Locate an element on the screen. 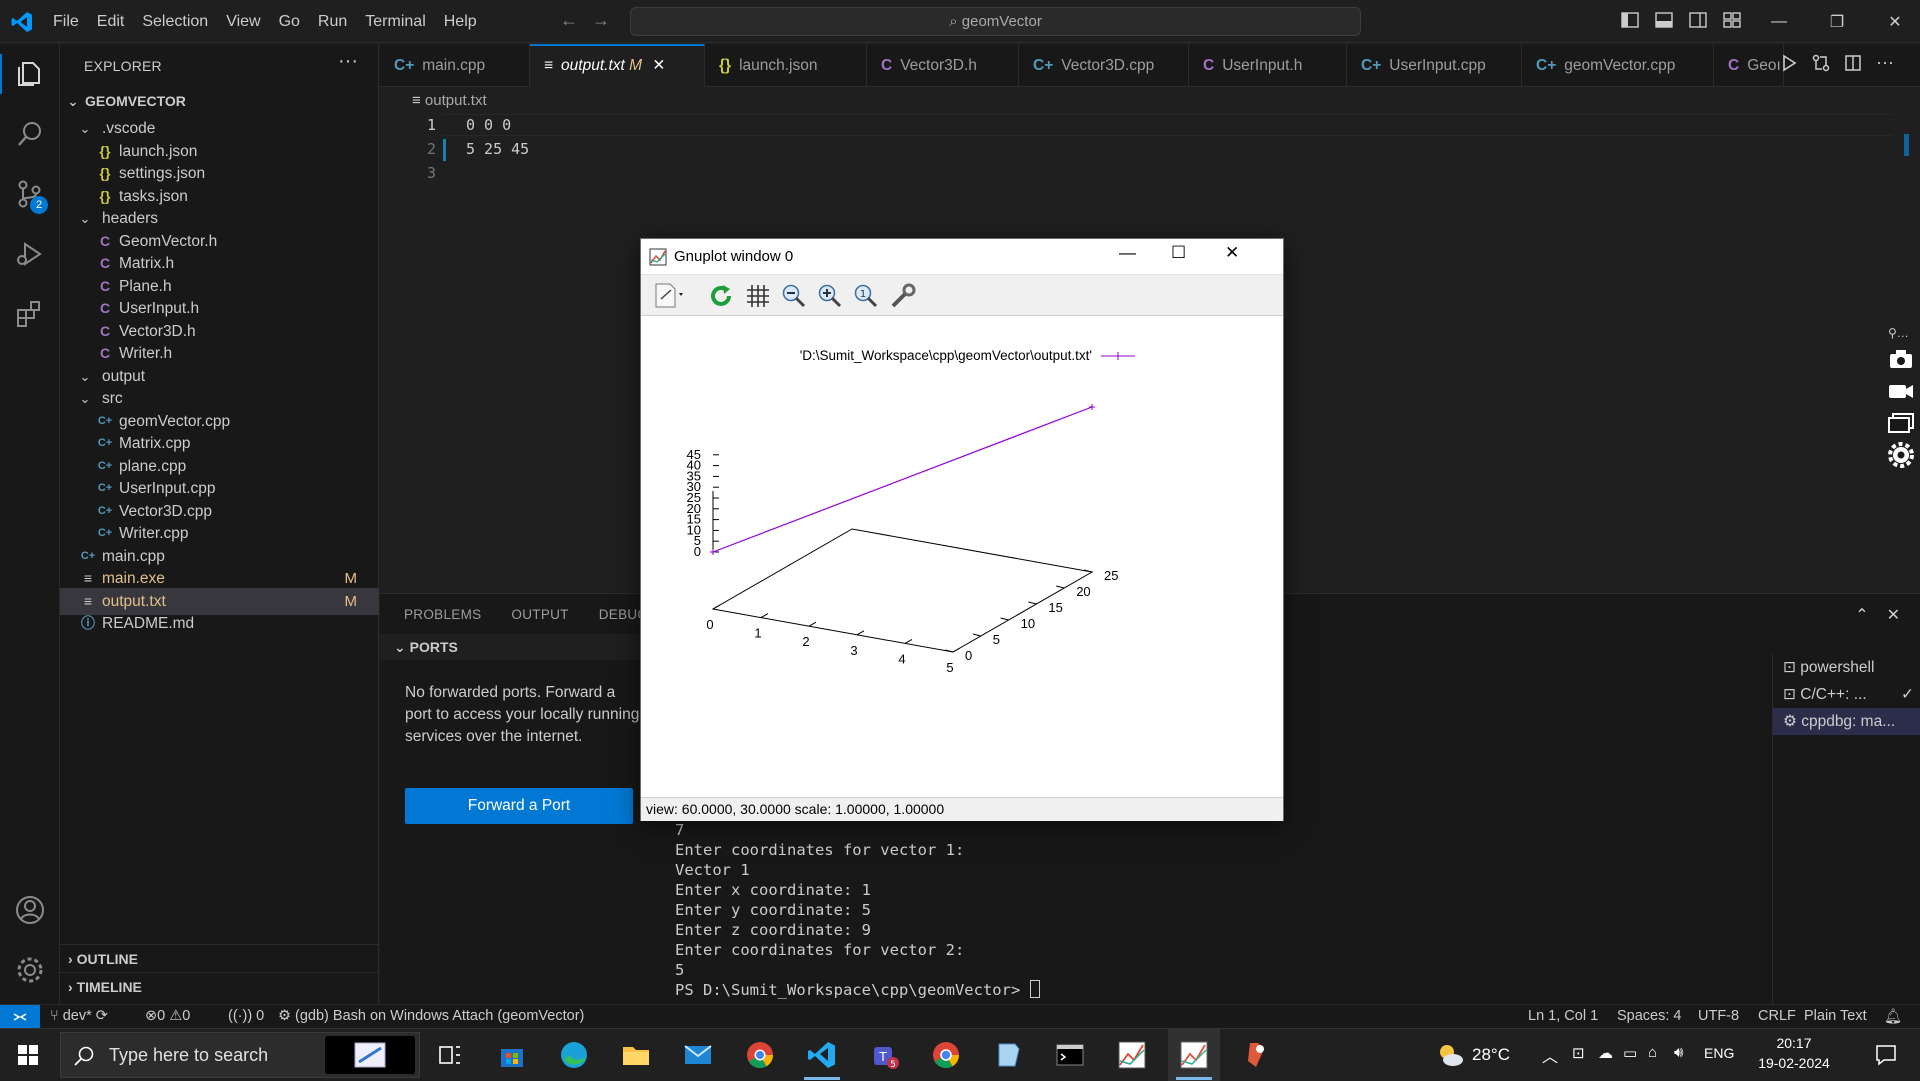 The height and width of the screenshot is (1081, 1920). network-icon: ⌂ is located at coordinates (1653, 1052).